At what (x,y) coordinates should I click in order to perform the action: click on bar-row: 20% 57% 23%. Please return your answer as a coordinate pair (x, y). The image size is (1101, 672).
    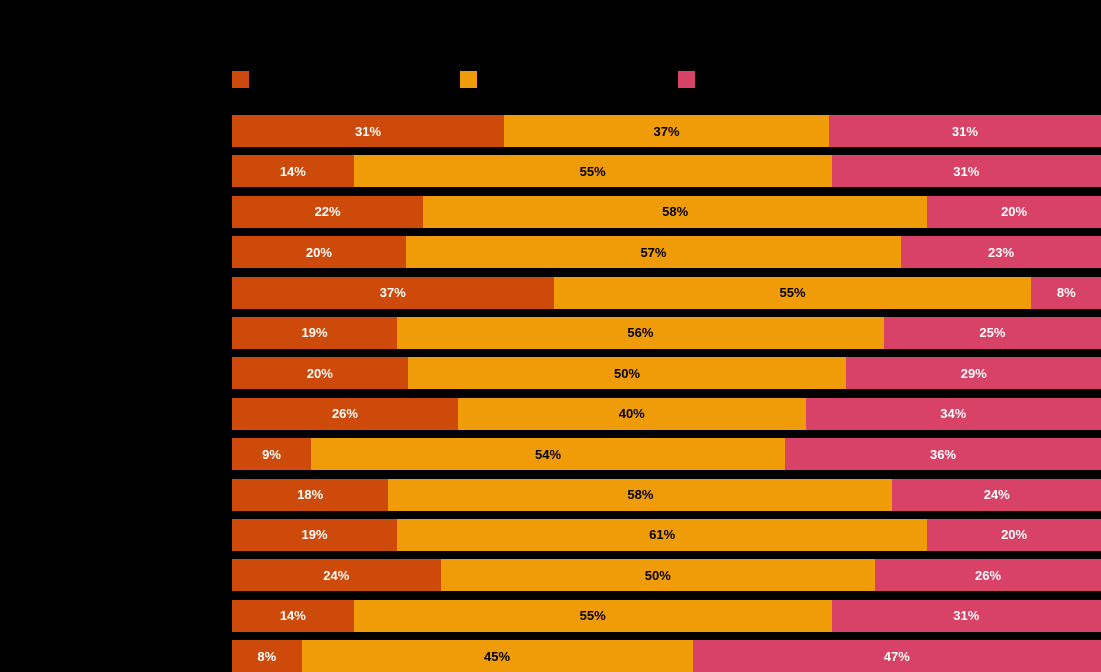
    Looking at the image, I should click on (666, 252).